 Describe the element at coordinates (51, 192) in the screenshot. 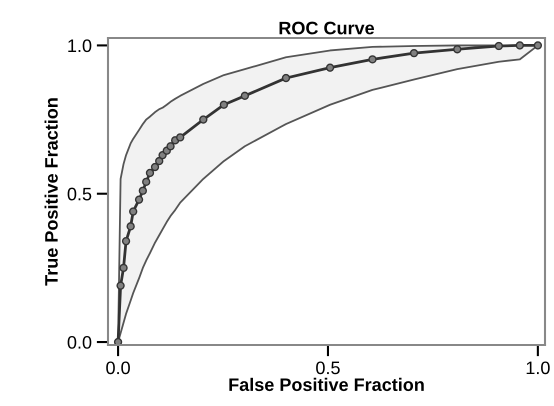

I see `y-axis-title: True Positive Fraction` at that location.